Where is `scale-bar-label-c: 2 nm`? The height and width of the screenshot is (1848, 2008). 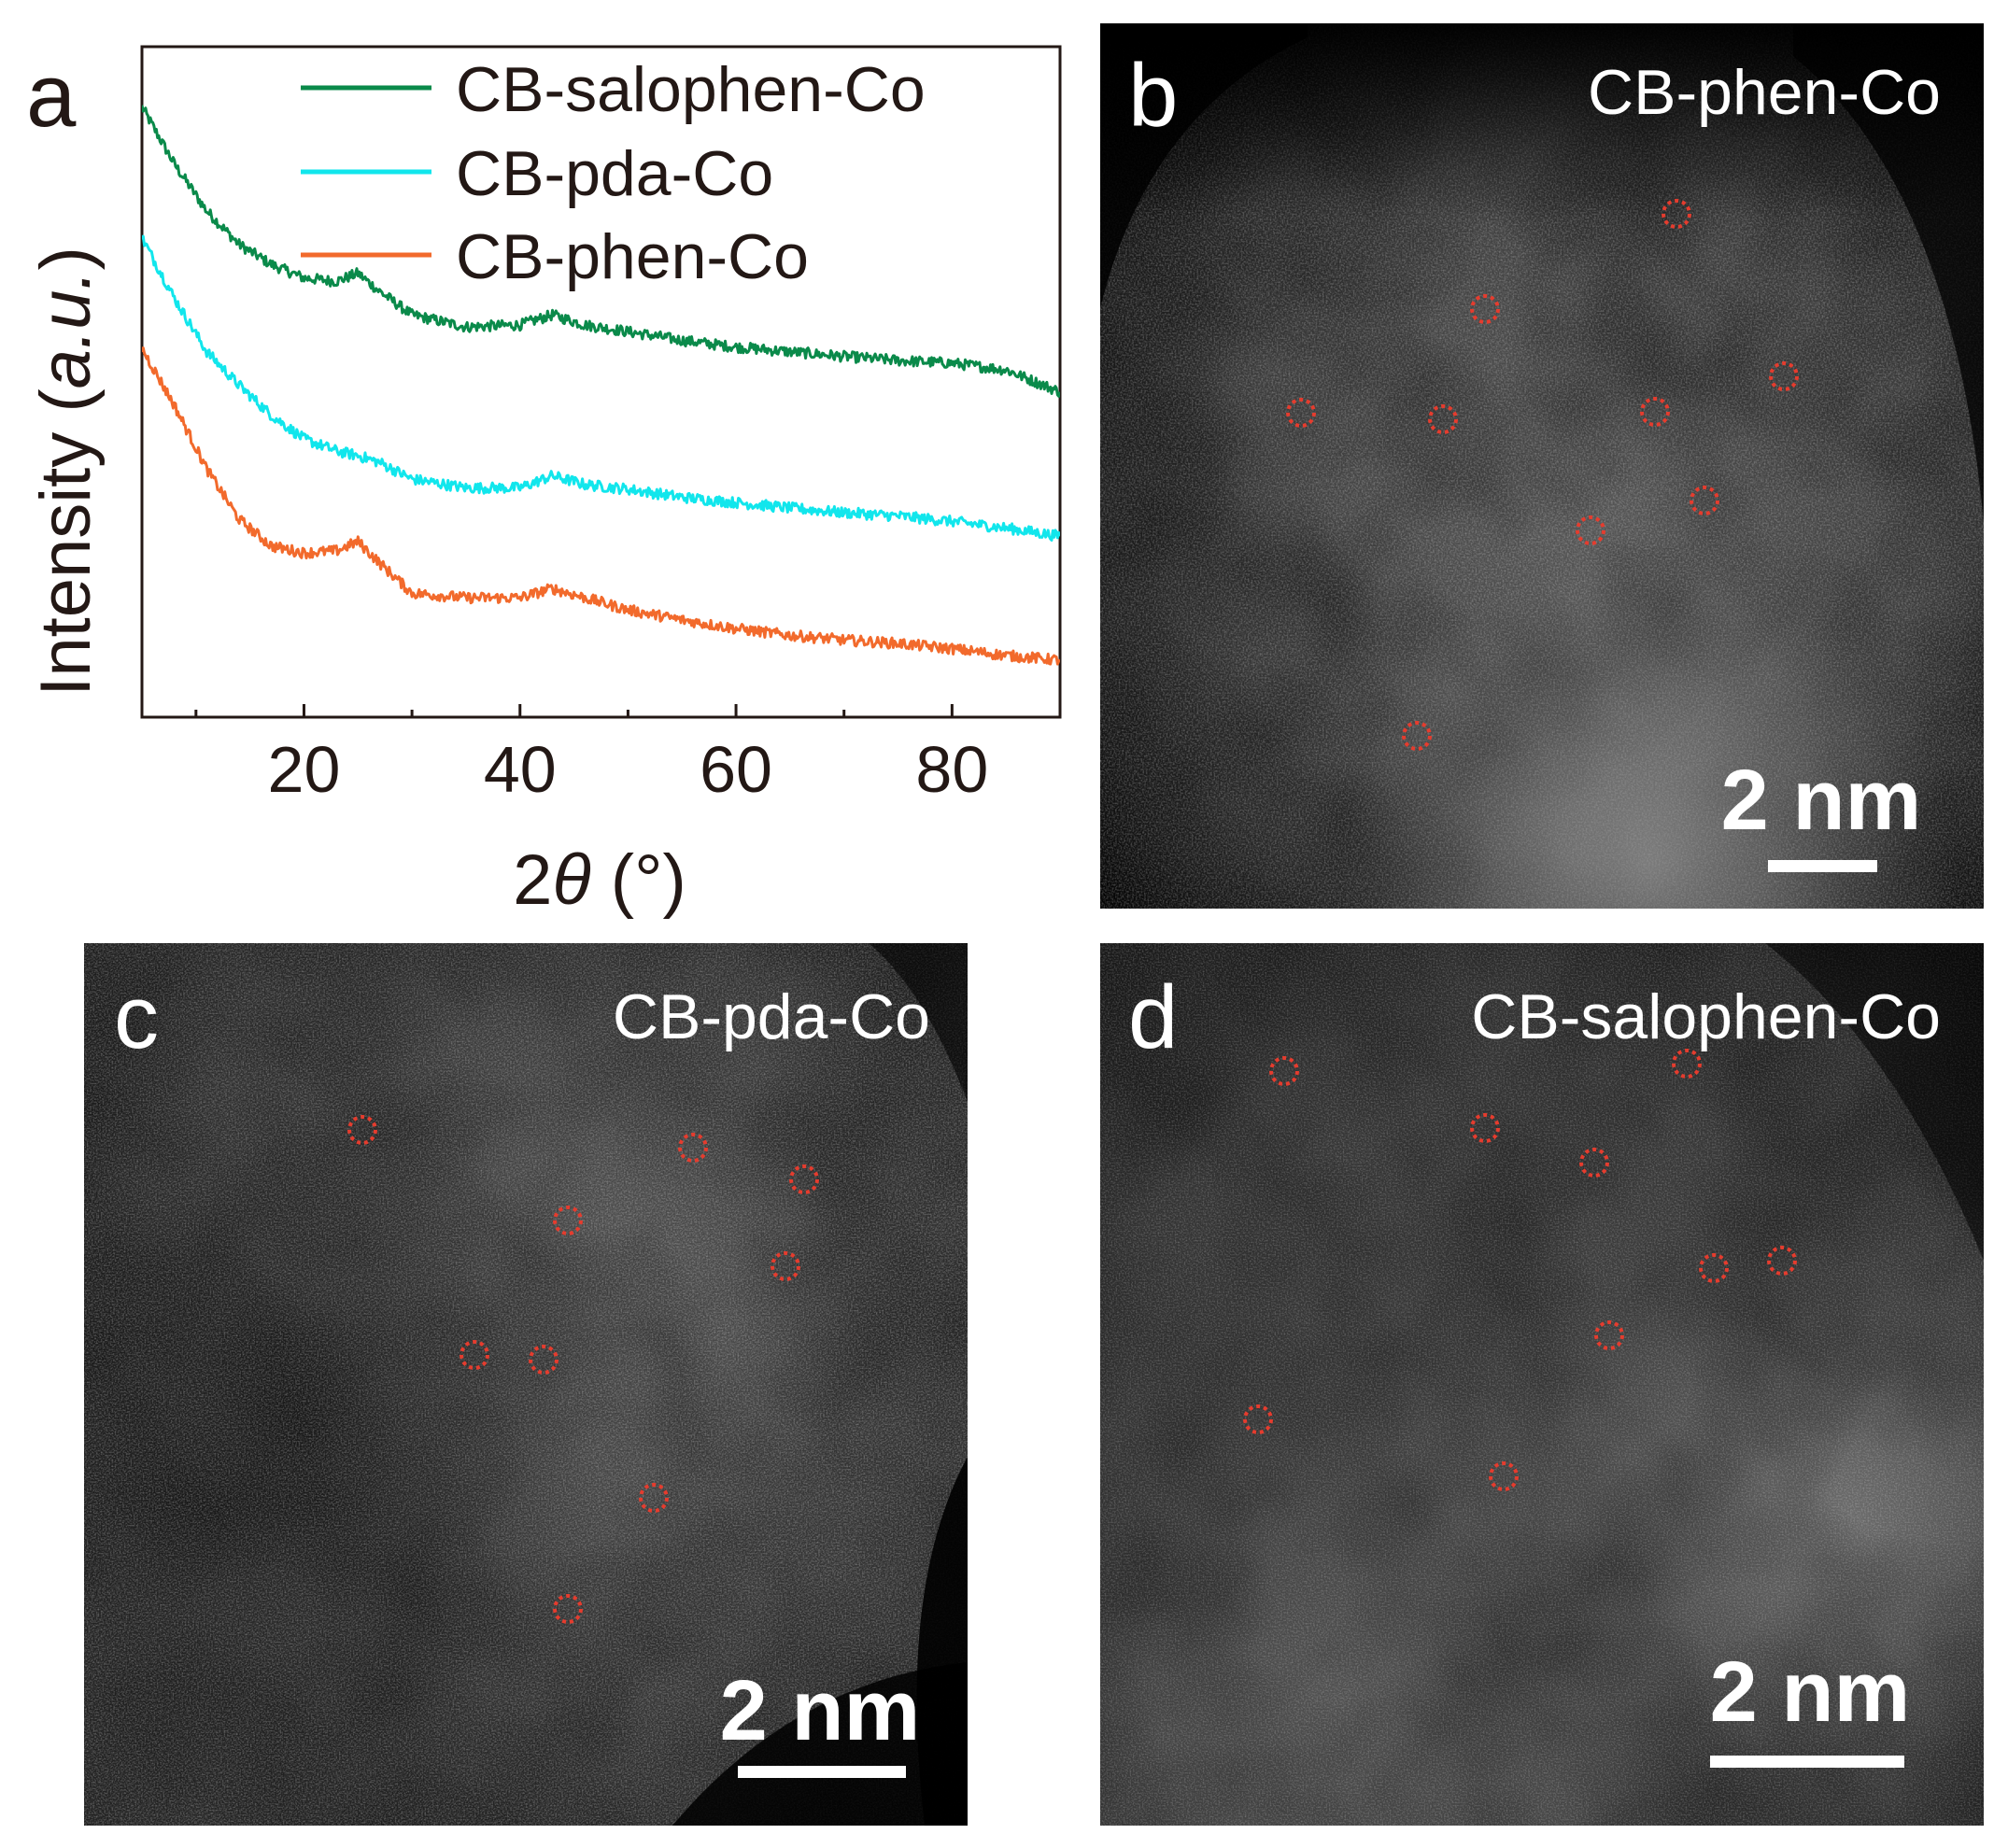 scale-bar-label-c: 2 nm is located at coordinates (820, 1710).